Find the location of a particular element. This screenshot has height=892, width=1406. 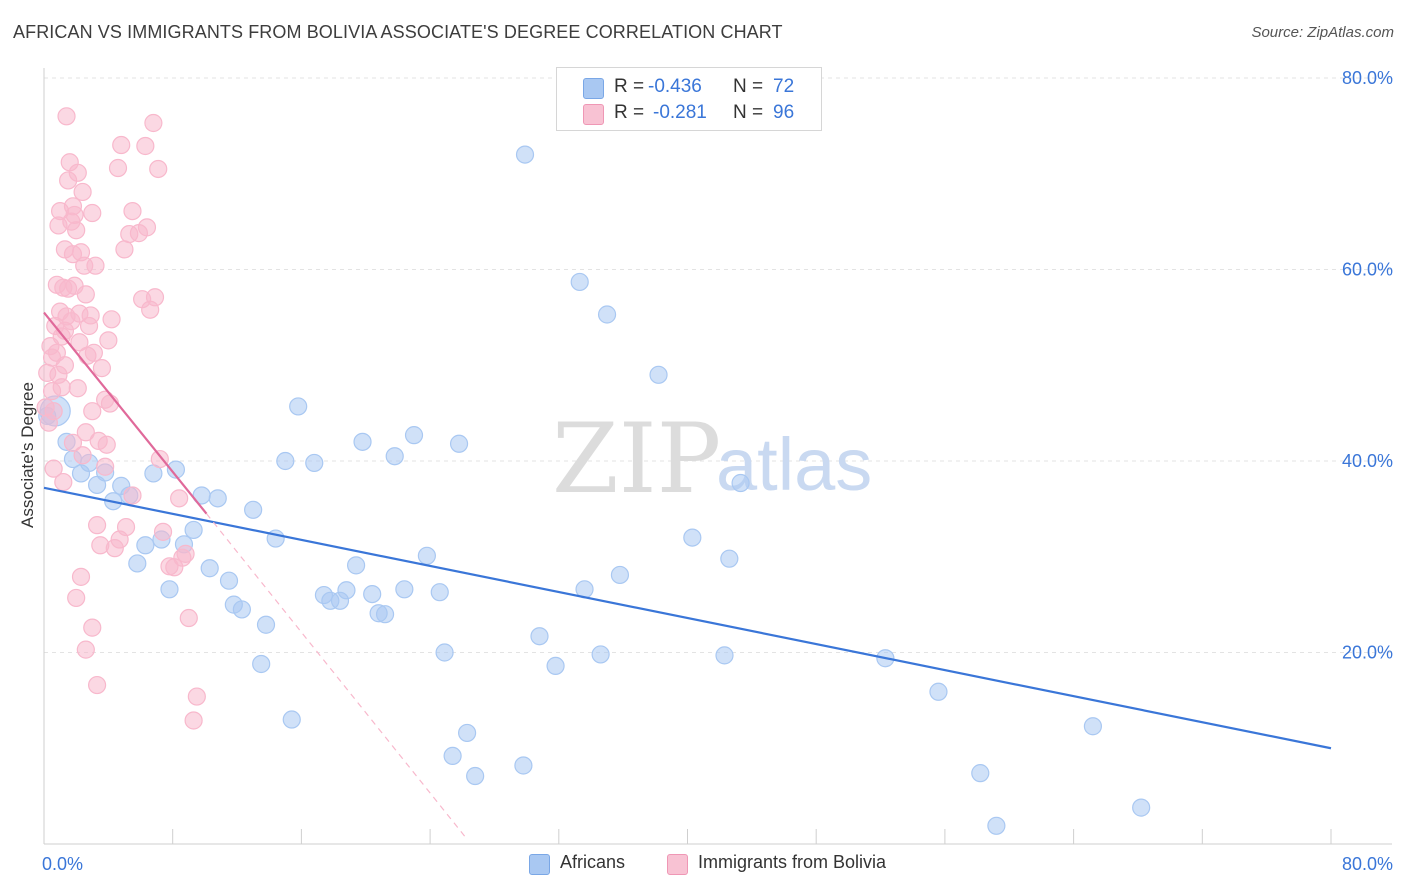

series-bolivia is located at coordinates (121, 418).